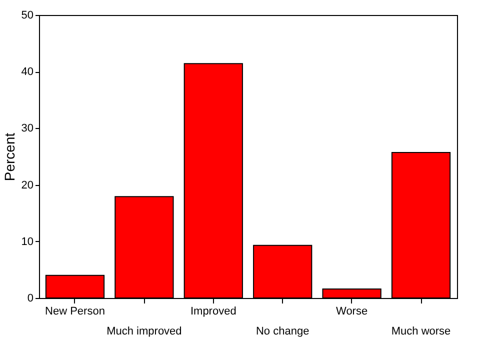  What do you see at coordinates (75, 312) in the screenshot?
I see `x-tick-label: New Person` at bounding box center [75, 312].